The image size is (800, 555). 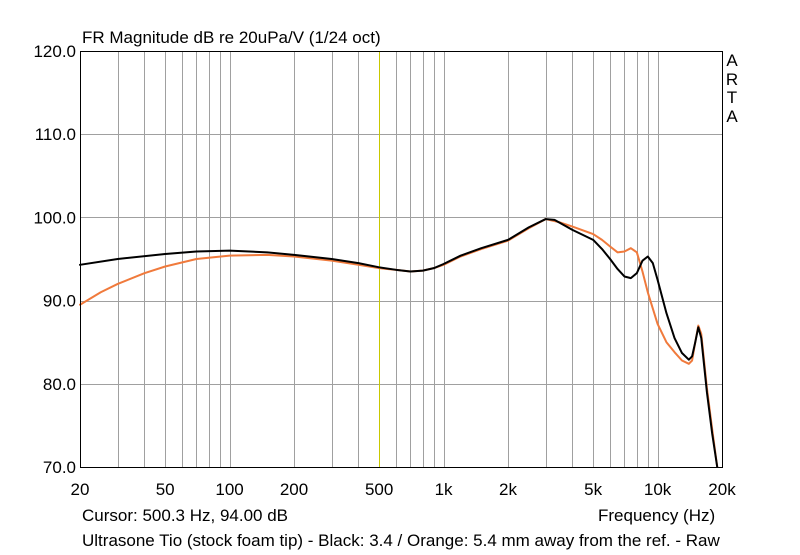 What do you see at coordinates (294, 489) in the screenshot?
I see `x-tick-label: 200` at bounding box center [294, 489].